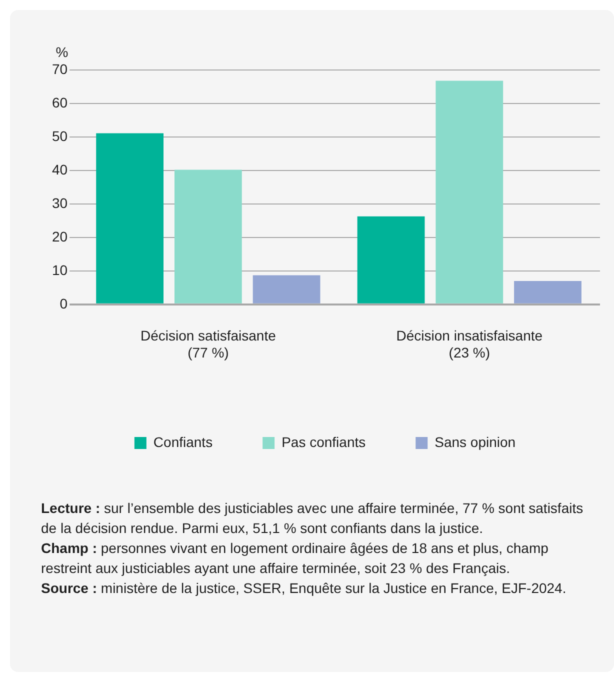 The width and height of the screenshot is (614, 681). Describe the element at coordinates (324, 442) in the screenshot. I see `legend-label: Pas confiants` at that location.